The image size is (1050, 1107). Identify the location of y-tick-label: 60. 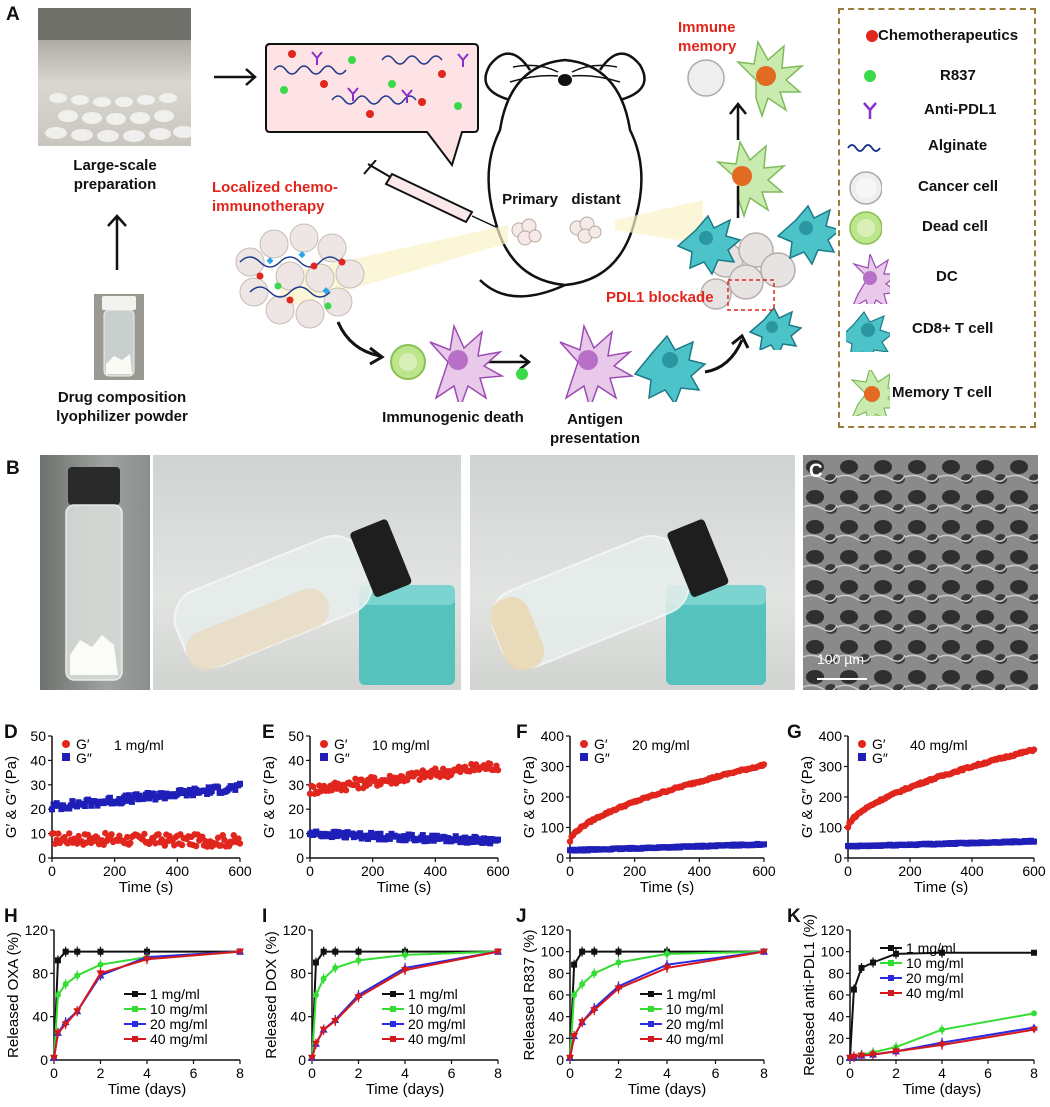
(556, 995).